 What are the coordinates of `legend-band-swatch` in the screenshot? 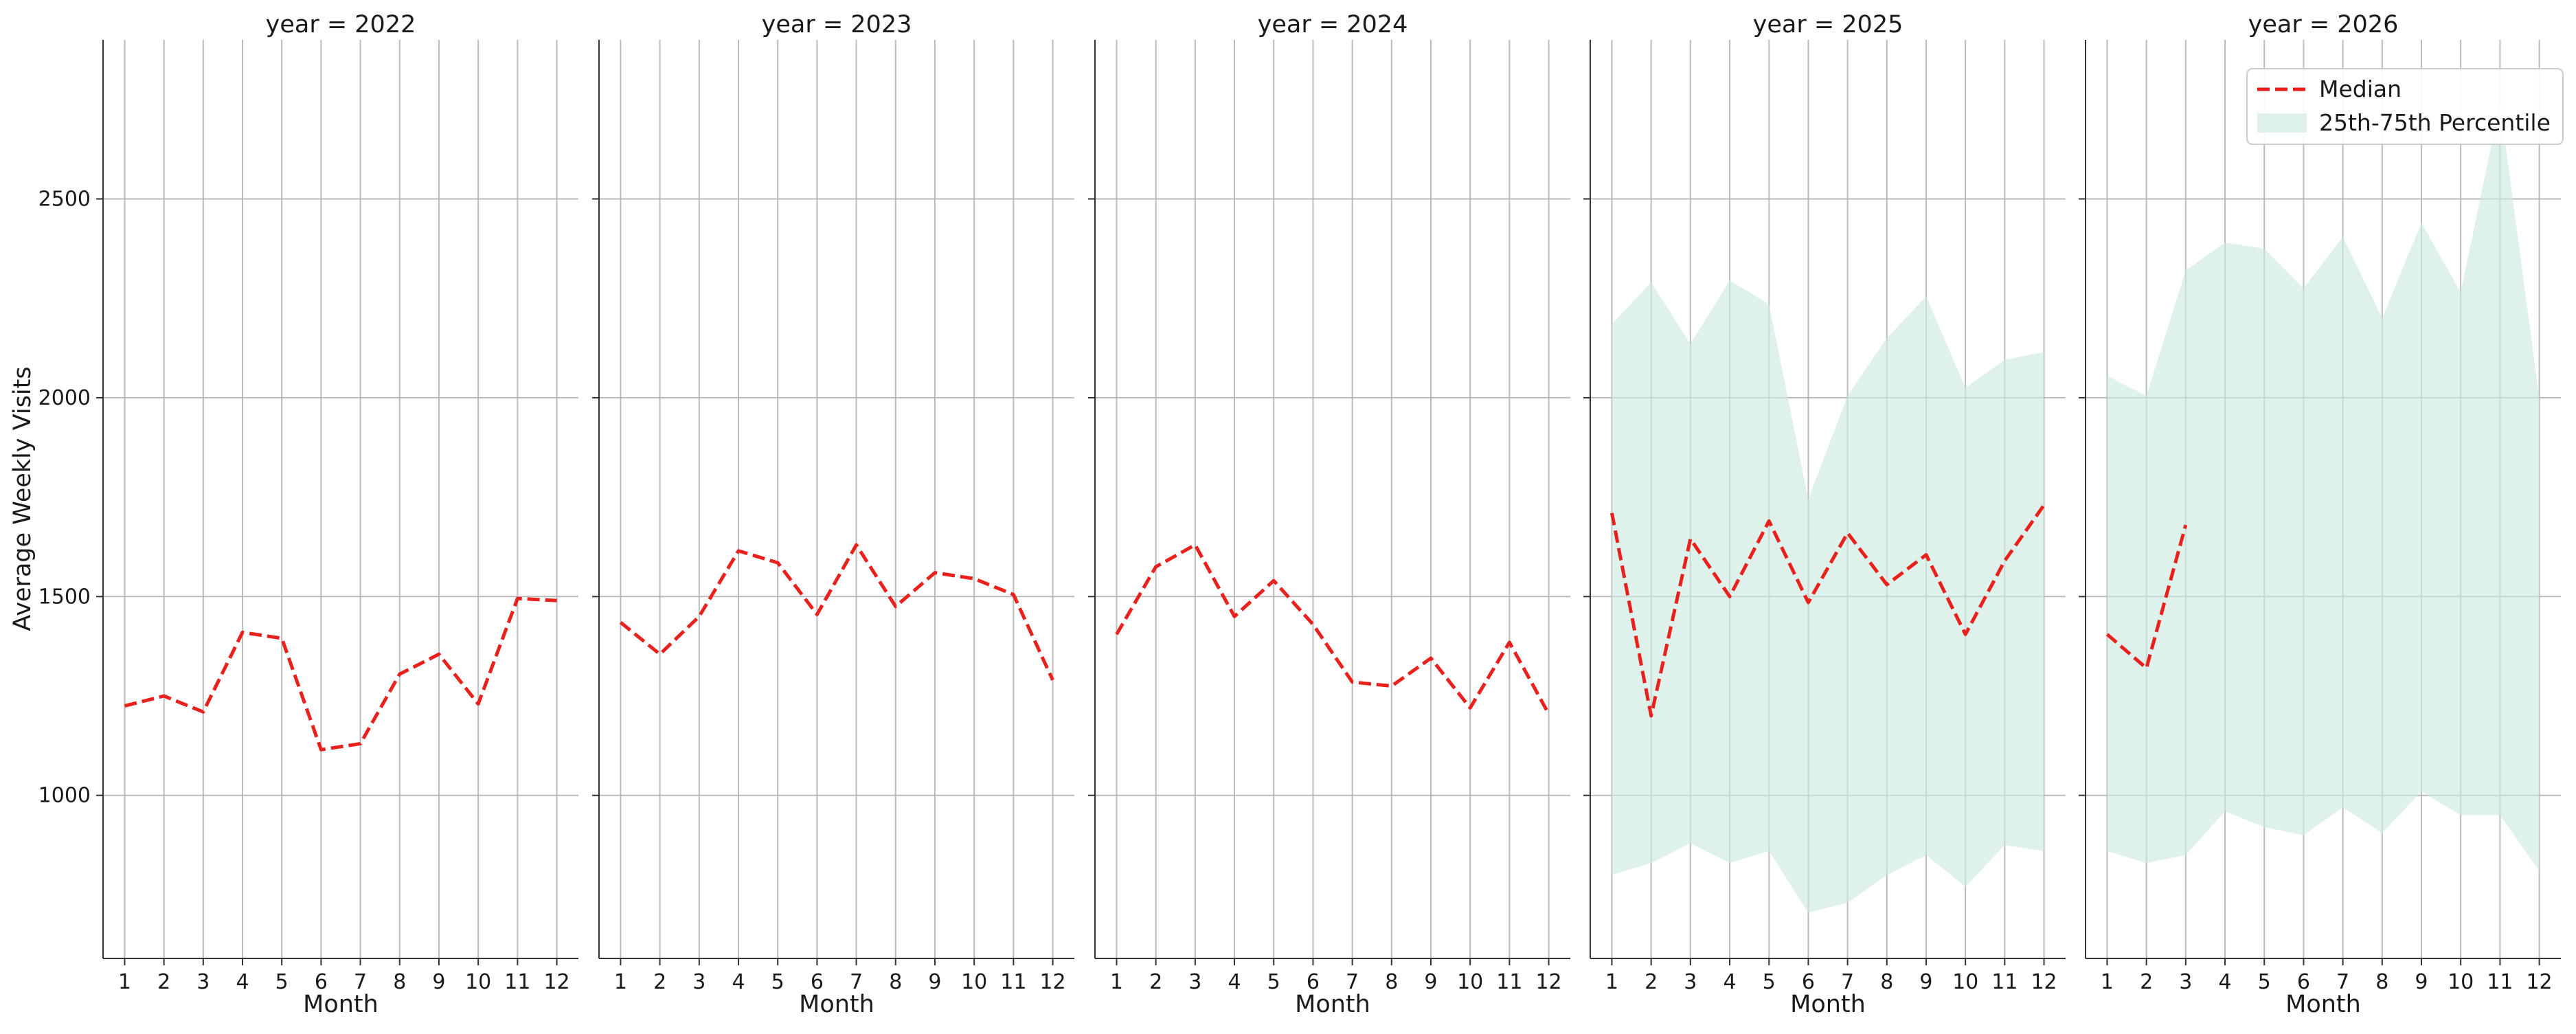 It's located at (2282, 123).